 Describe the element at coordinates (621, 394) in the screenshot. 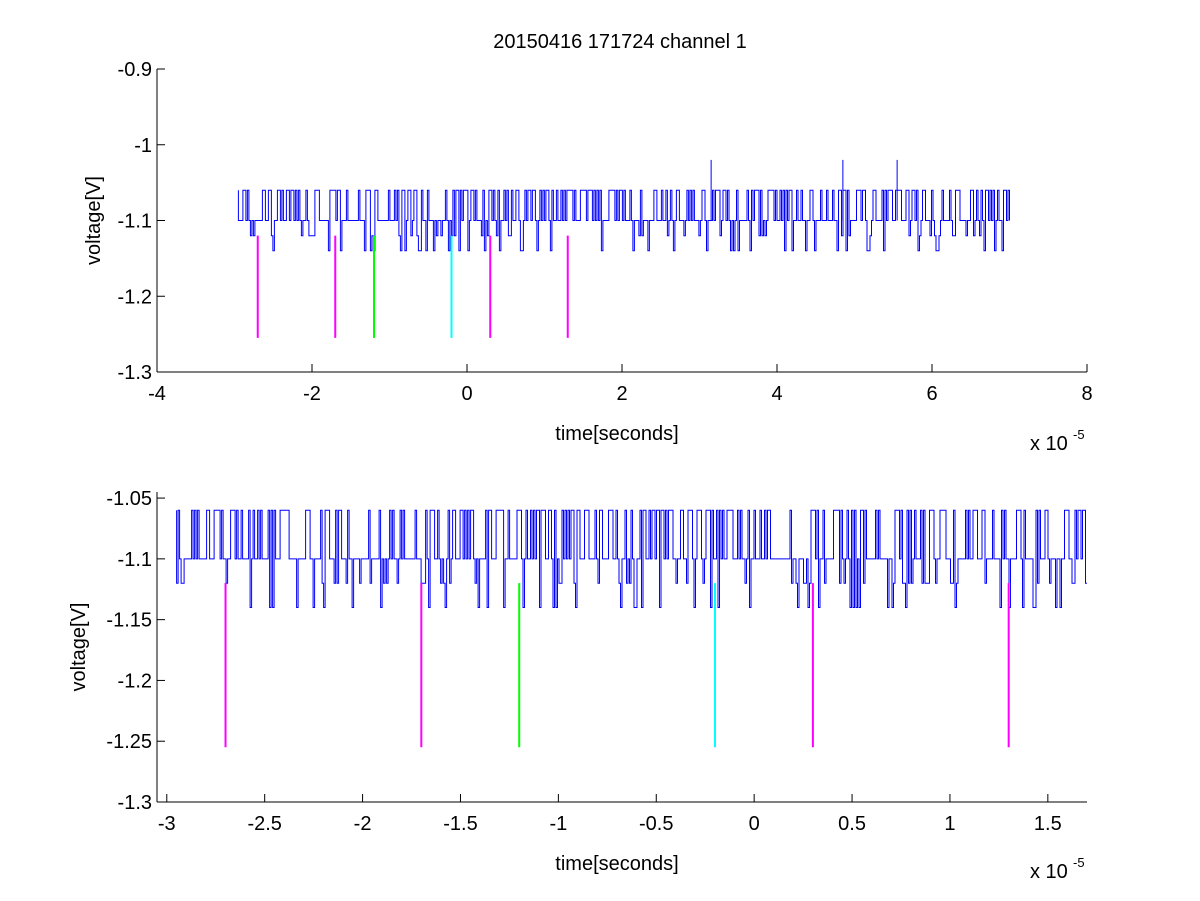

I see `x-tick-label: 2` at that location.